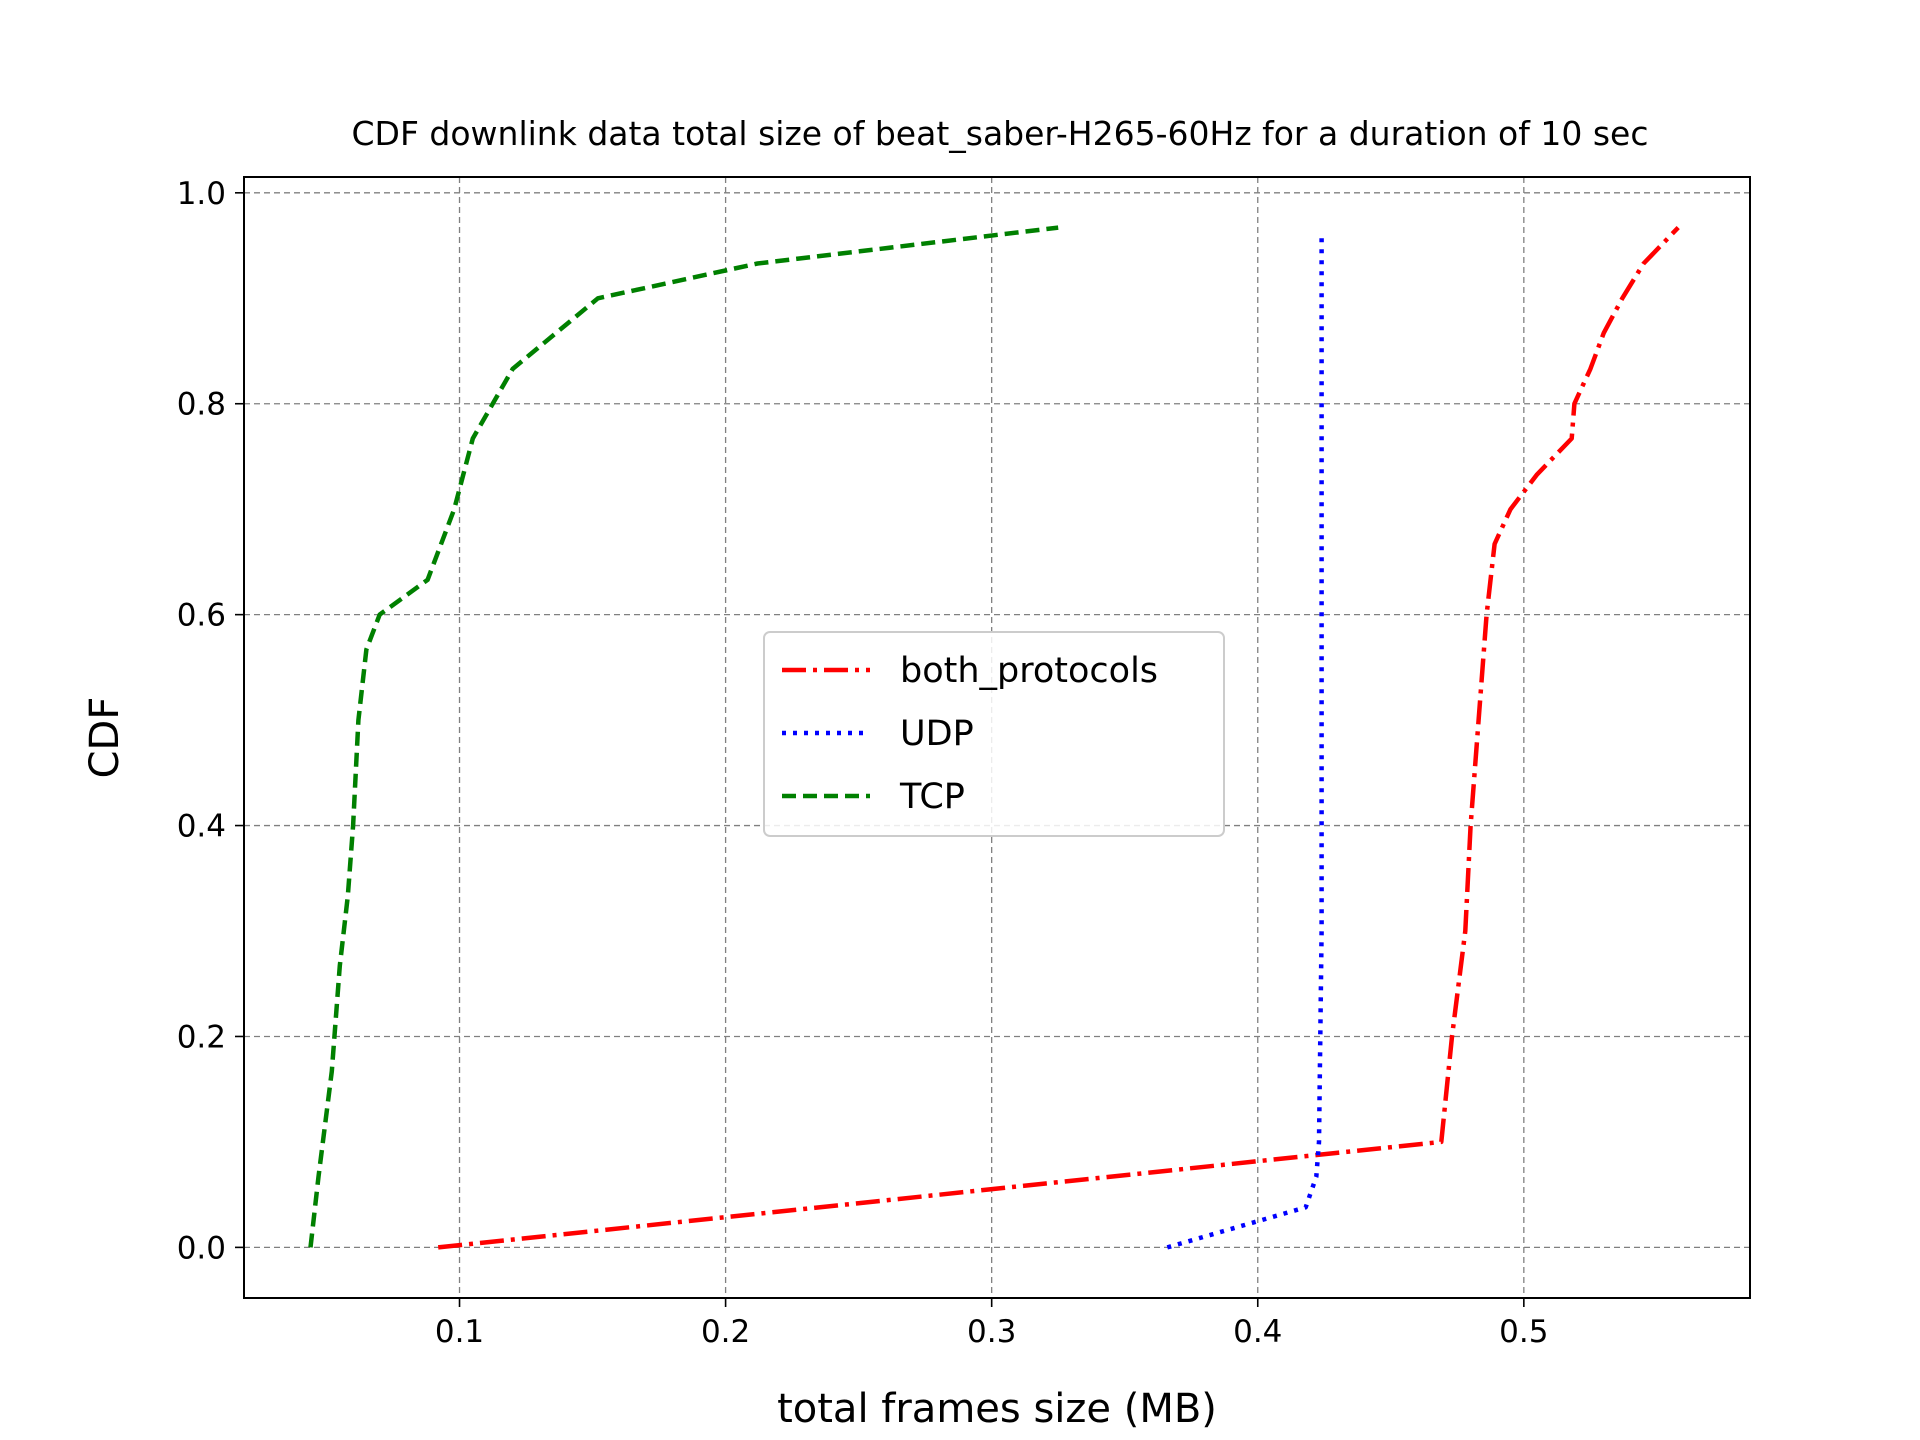 This screenshot has width=1920, height=1440. What do you see at coordinates (1257, 1332) in the screenshot?
I see `x-tick-label: 0.4` at bounding box center [1257, 1332].